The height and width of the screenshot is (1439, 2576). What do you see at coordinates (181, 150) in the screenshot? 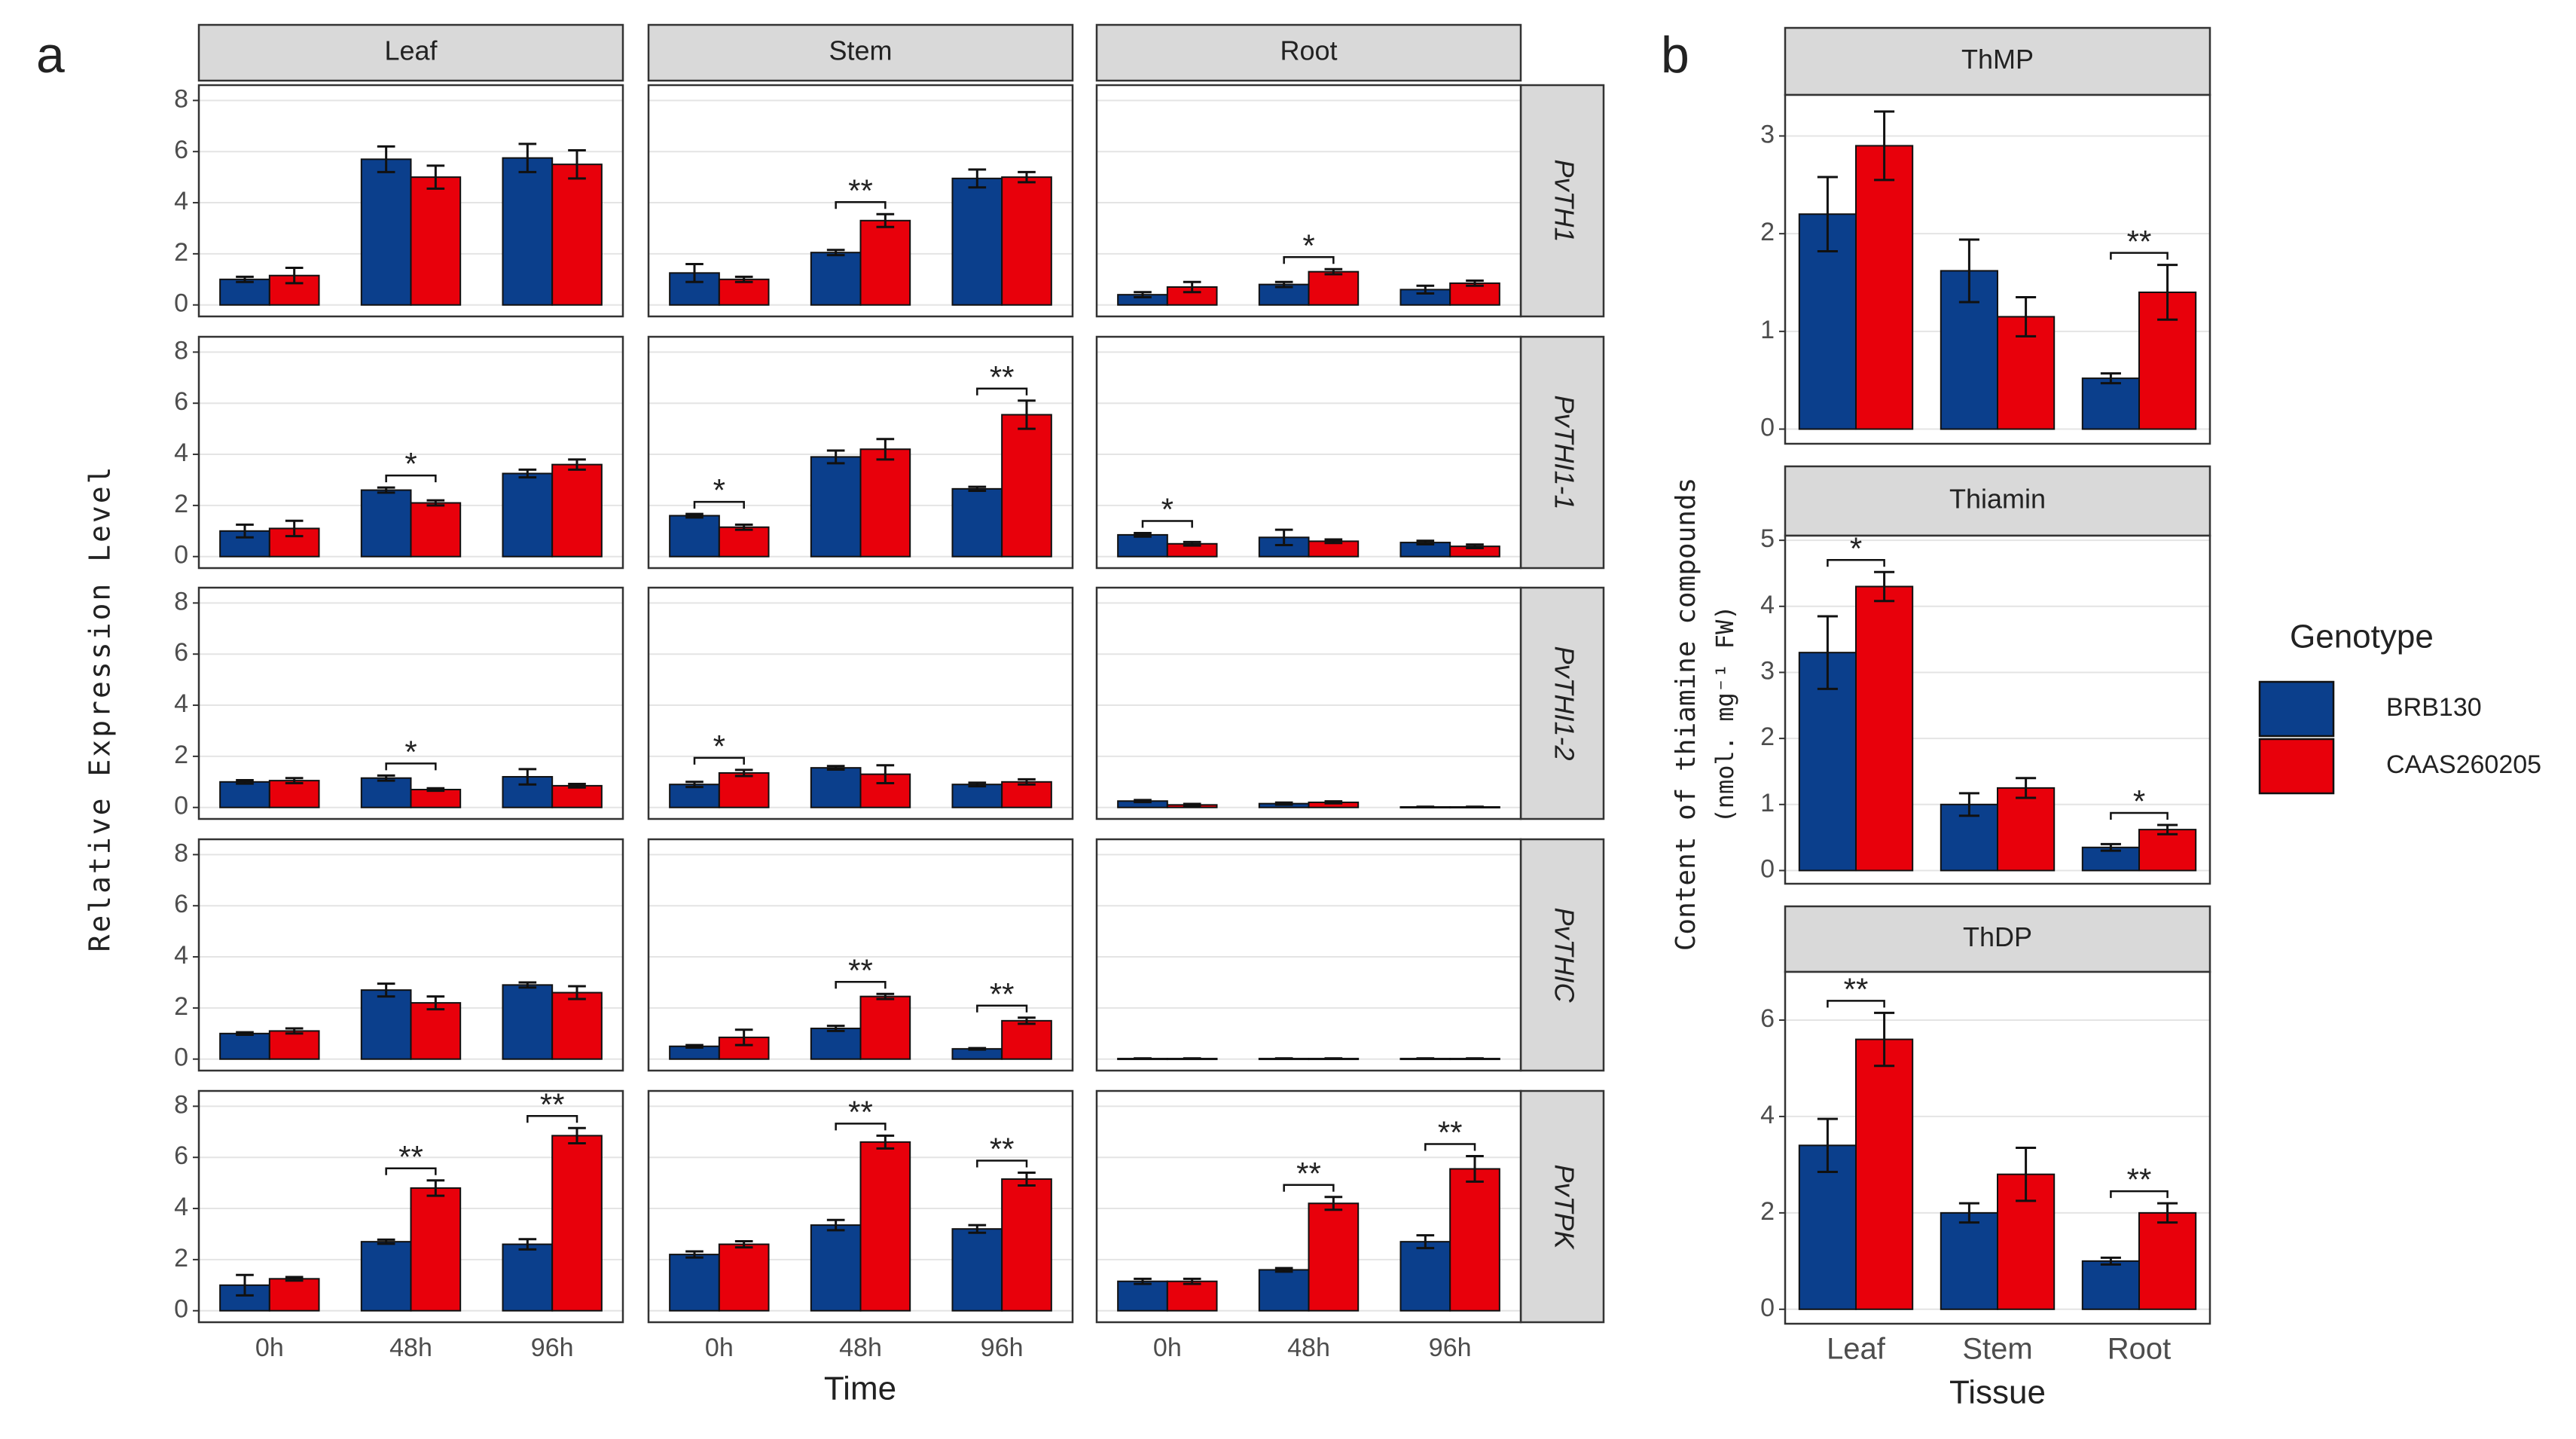
I see `y-tick-label: 6` at bounding box center [181, 150].